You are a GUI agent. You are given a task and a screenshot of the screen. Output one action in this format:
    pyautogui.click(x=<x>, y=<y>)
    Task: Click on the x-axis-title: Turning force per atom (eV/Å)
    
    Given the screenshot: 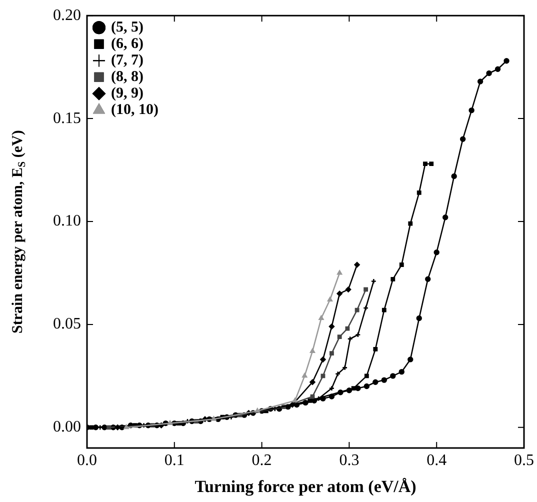 What is the action you would take?
    pyautogui.click(x=305, y=486)
    